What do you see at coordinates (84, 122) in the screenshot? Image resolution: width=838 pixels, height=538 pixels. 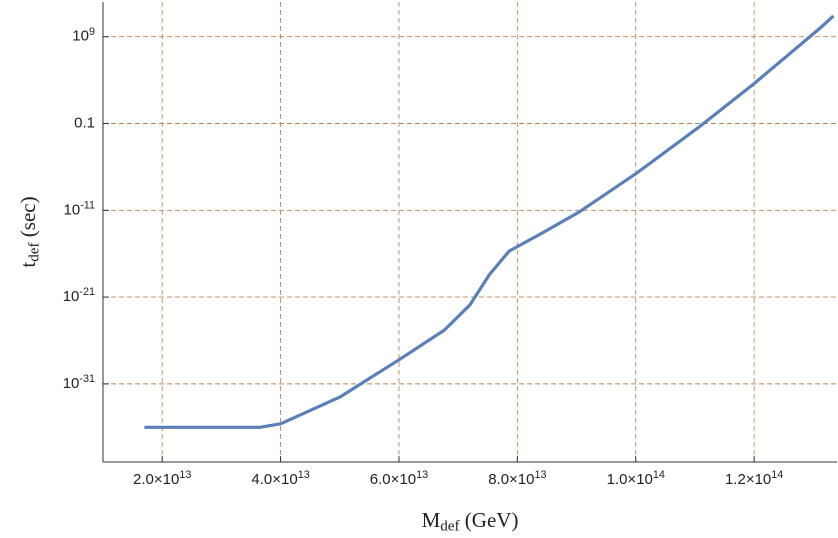 I see `y-tick-label: 0.1` at bounding box center [84, 122].